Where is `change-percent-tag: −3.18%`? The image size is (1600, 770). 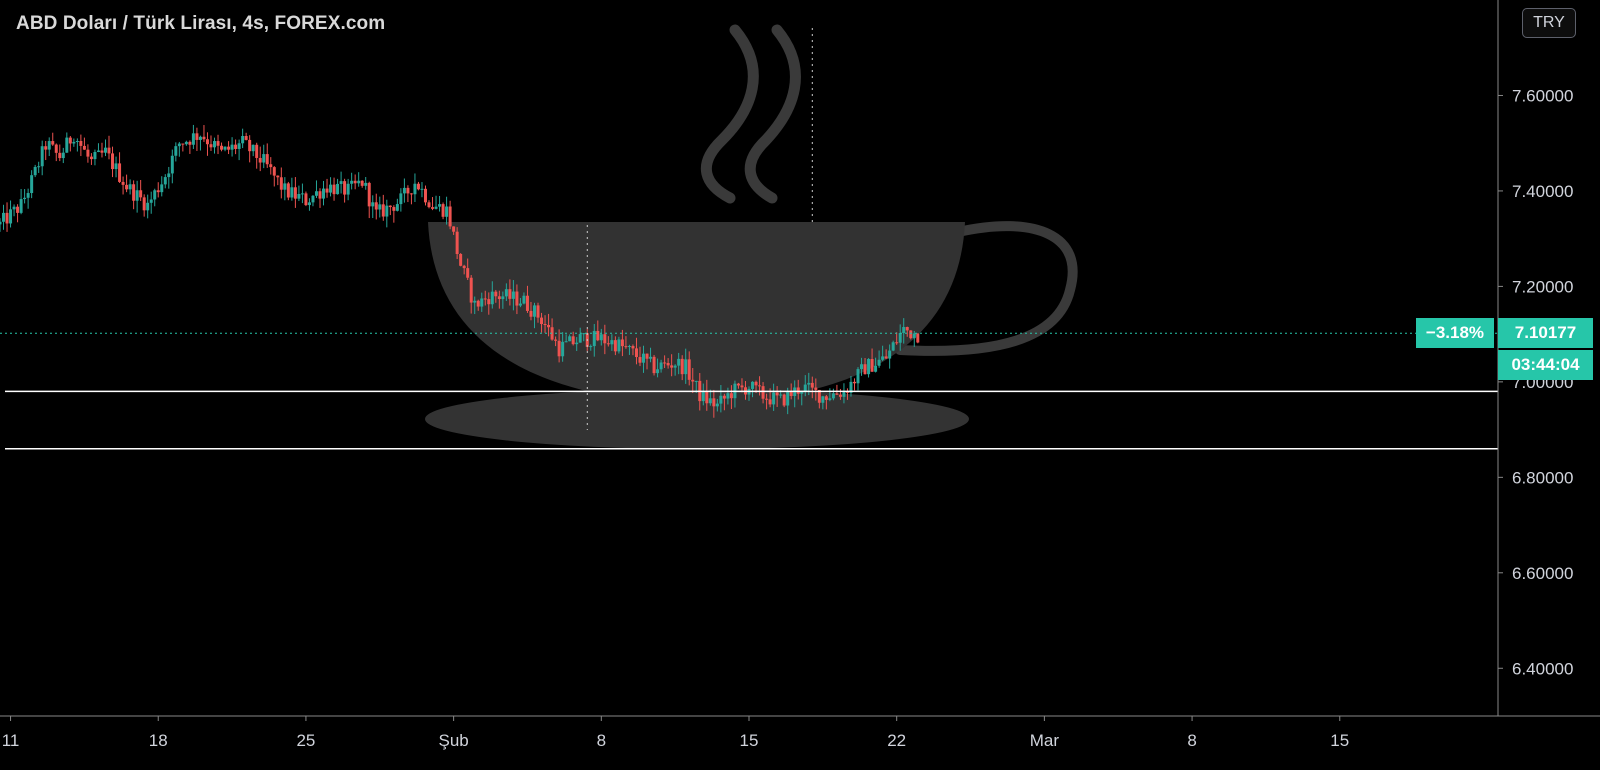 change-percent-tag: −3.18% is located at coordinates (1455, 333).